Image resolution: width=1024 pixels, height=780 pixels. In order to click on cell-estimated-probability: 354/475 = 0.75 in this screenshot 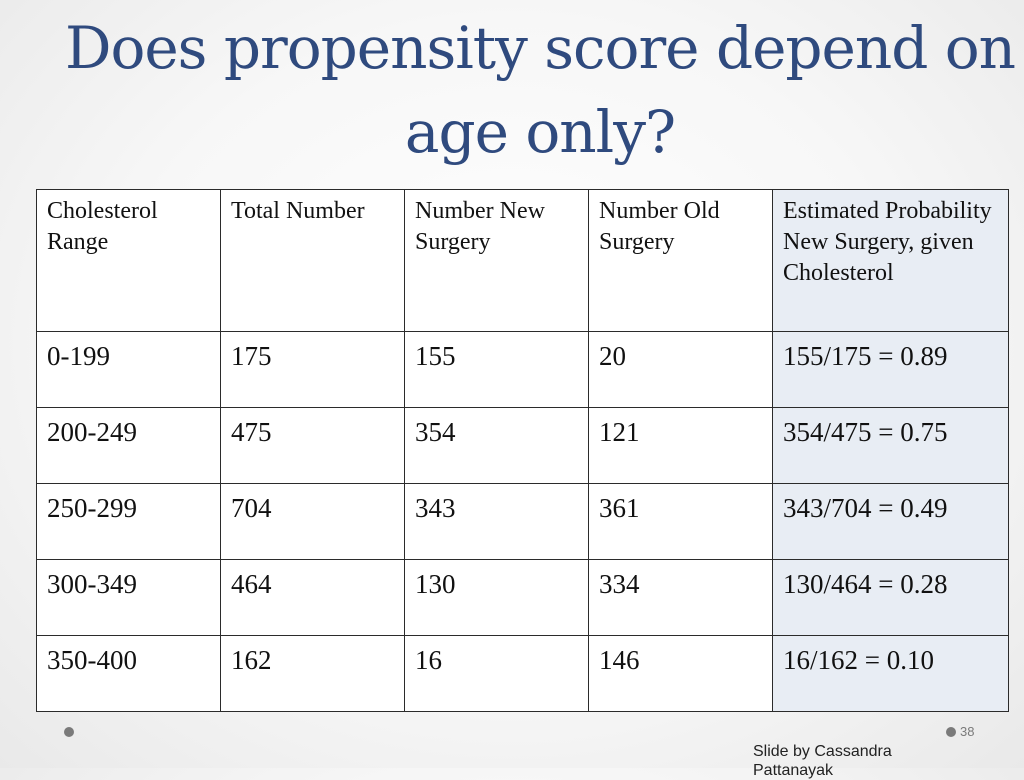, I will do `click(890, 445)`.